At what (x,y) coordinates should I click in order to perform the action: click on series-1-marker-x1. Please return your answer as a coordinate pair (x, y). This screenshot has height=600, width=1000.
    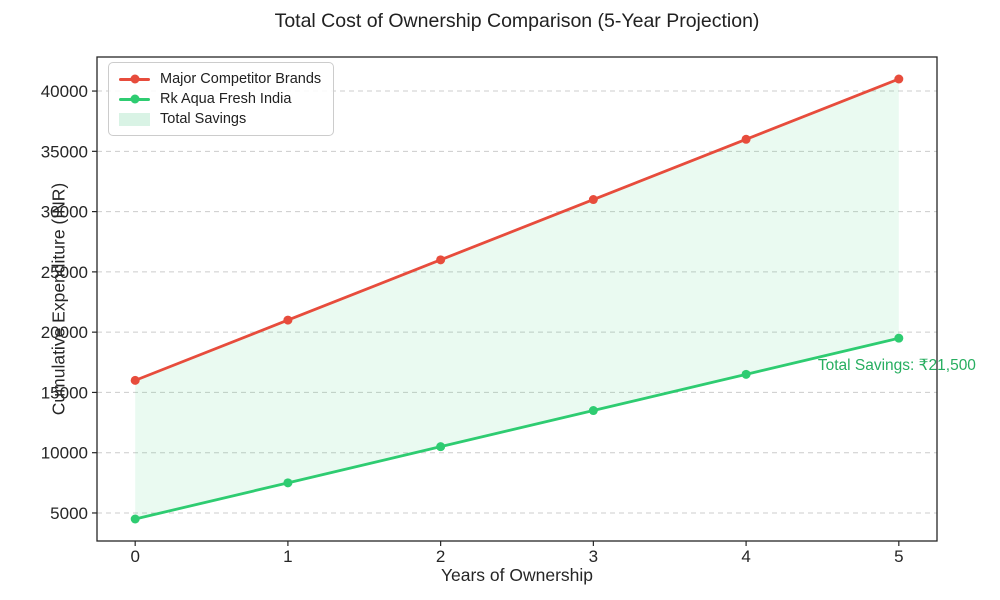
    Looking at the image, I should click on (288, 483).